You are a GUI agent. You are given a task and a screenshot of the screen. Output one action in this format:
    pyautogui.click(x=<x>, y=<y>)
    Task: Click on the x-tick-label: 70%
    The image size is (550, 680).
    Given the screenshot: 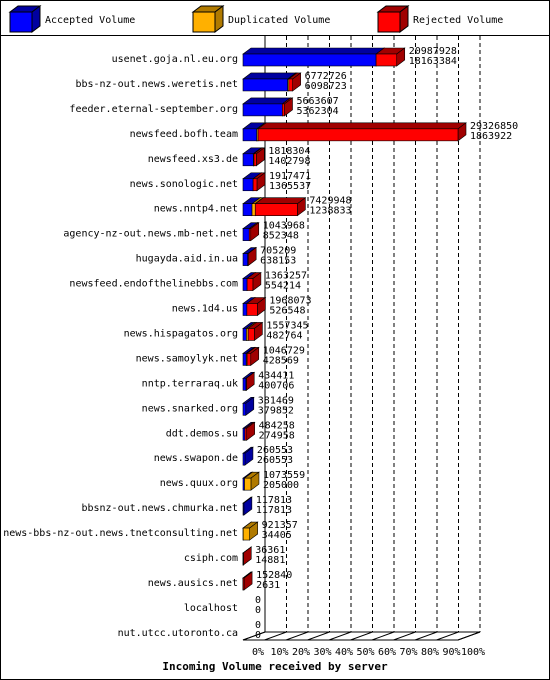 What is the action you would take?
    pyautogui.click(x=408, y=652)
    